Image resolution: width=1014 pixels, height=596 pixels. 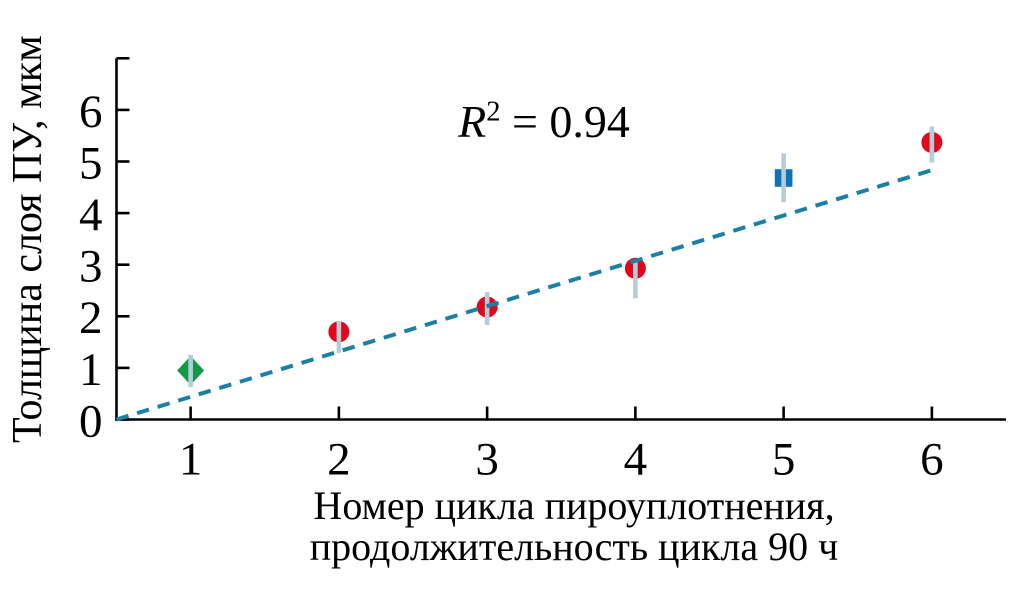 I want to click on r-squared-value: = 0.94, so click(x=565, y=121).